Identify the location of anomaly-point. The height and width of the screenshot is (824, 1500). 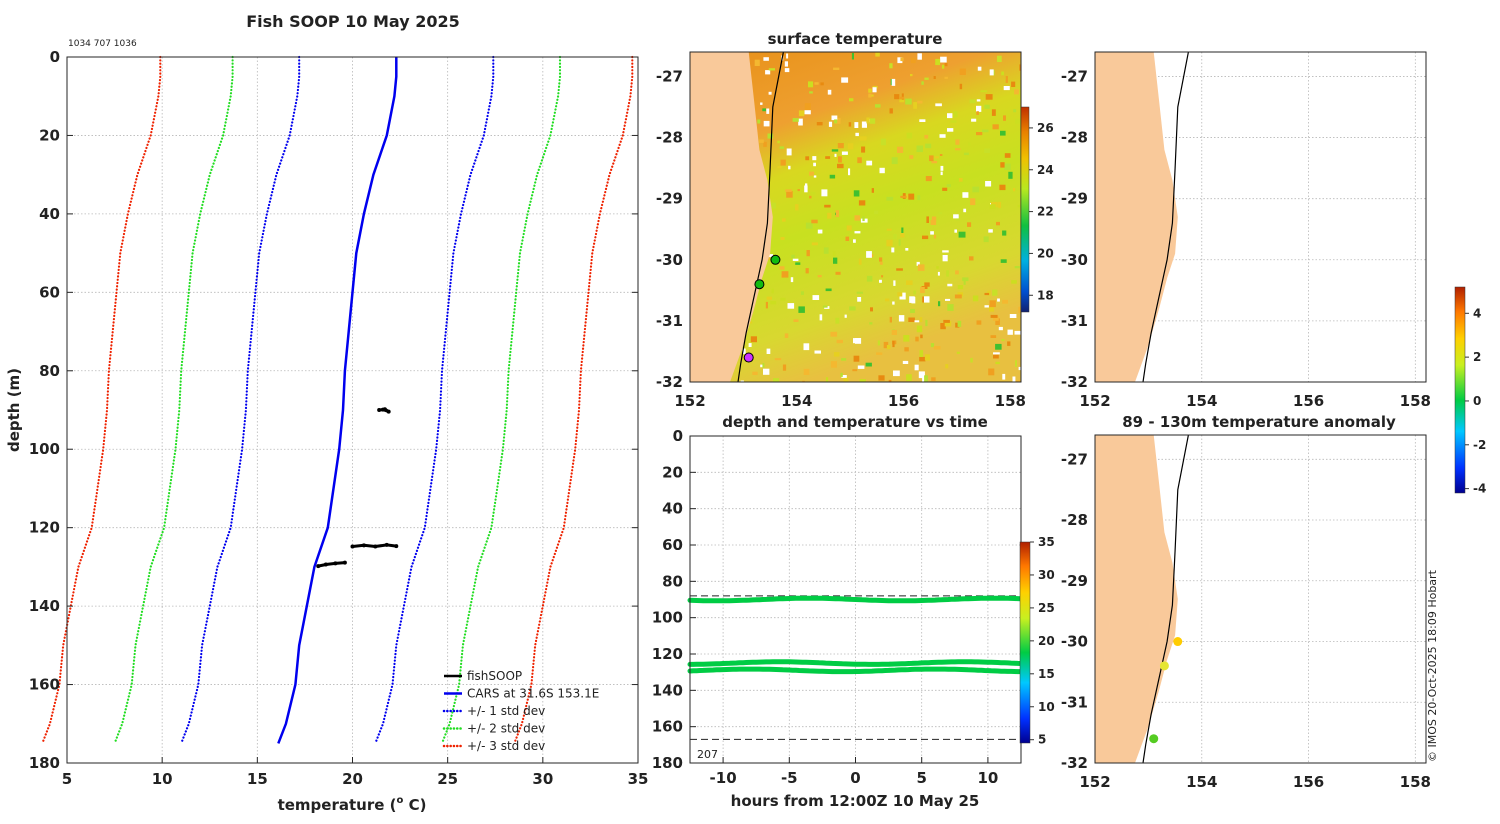
(1164, 666).